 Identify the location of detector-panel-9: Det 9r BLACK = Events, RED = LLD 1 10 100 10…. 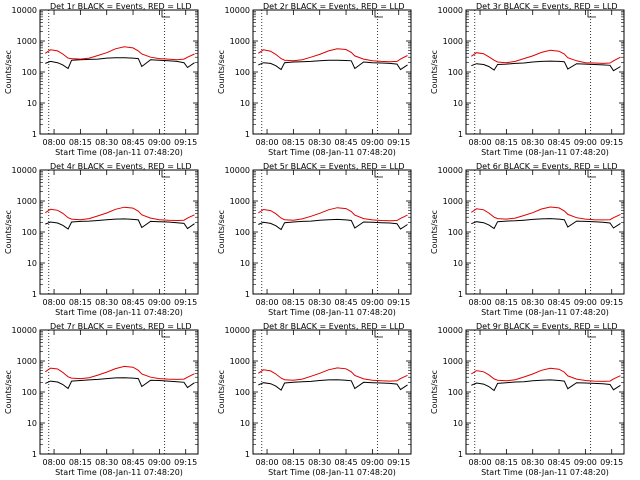
(532, 400).